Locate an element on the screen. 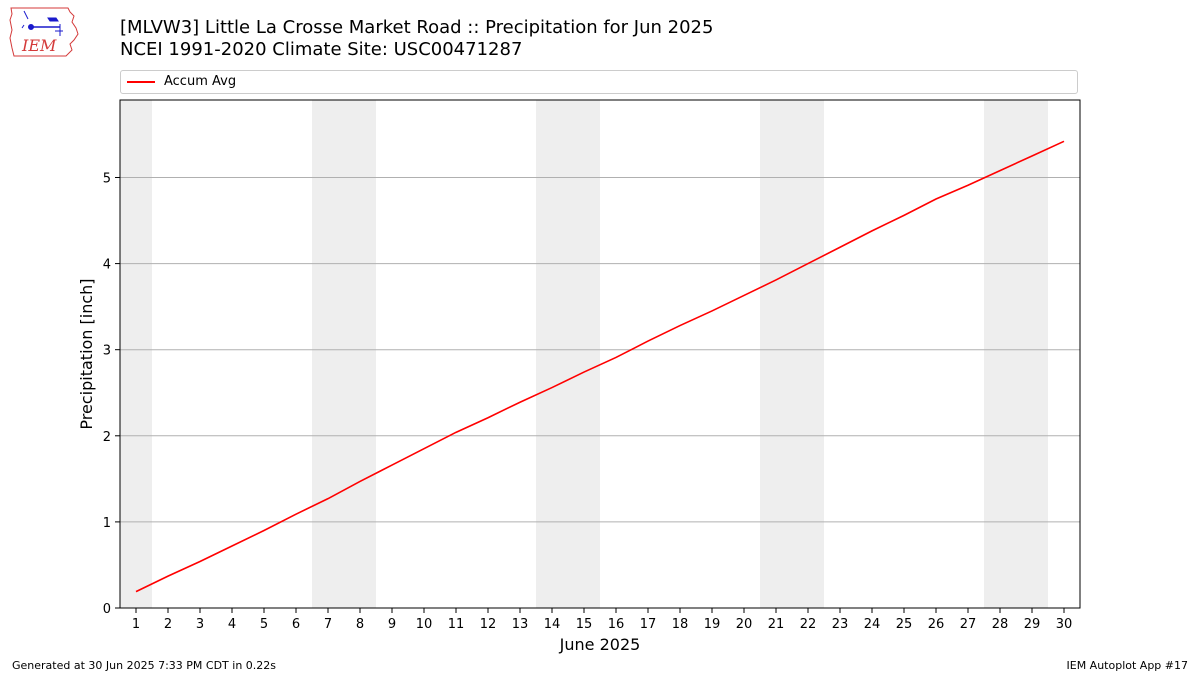 This screenshot has height=675, width=1200. app-label: IEM Autoplot App #17 is located at coordinates (1127, 665).